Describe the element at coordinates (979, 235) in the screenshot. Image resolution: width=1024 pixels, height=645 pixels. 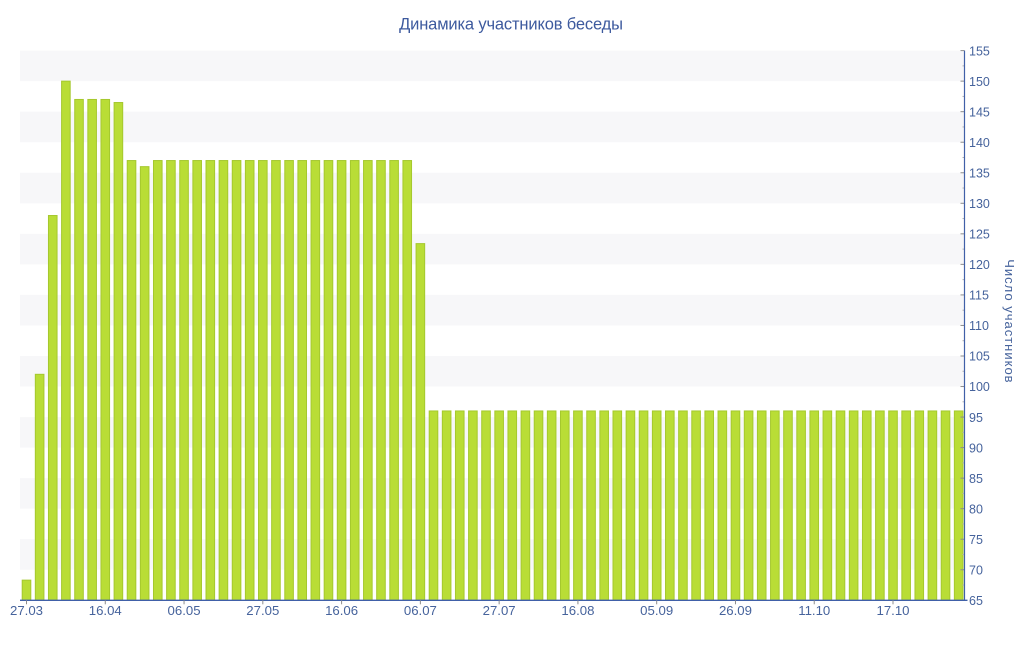
I see `svg-text: 125` at that location.